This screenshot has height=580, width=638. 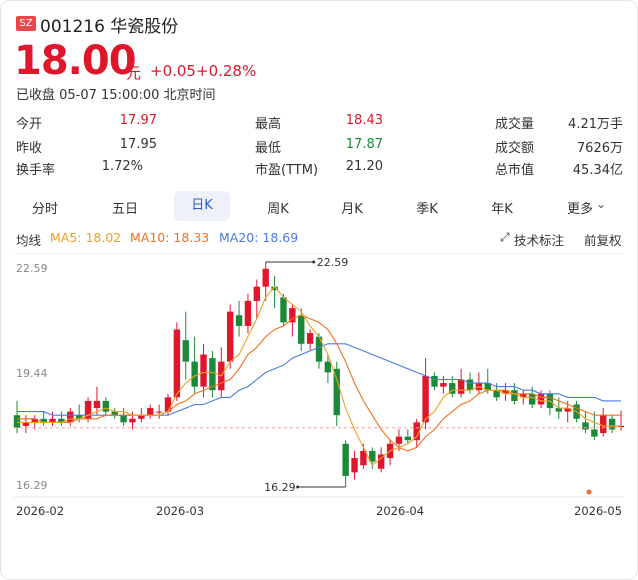 What do you see at coordinates (601, 204) in the screenshot?
I see `chevron-down-icon: ⌄` at bounding box center [601, 204].